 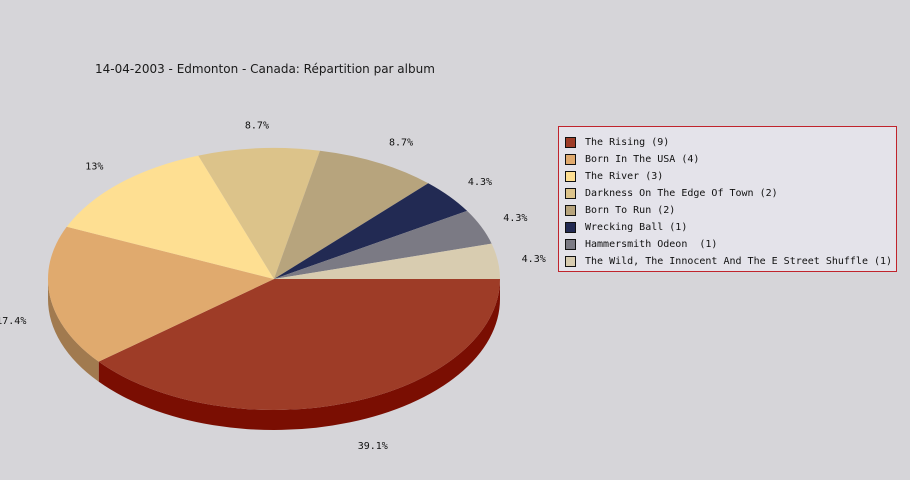 I want to click on legend-item: Born In The USA (4), so click(x=632, y=159).